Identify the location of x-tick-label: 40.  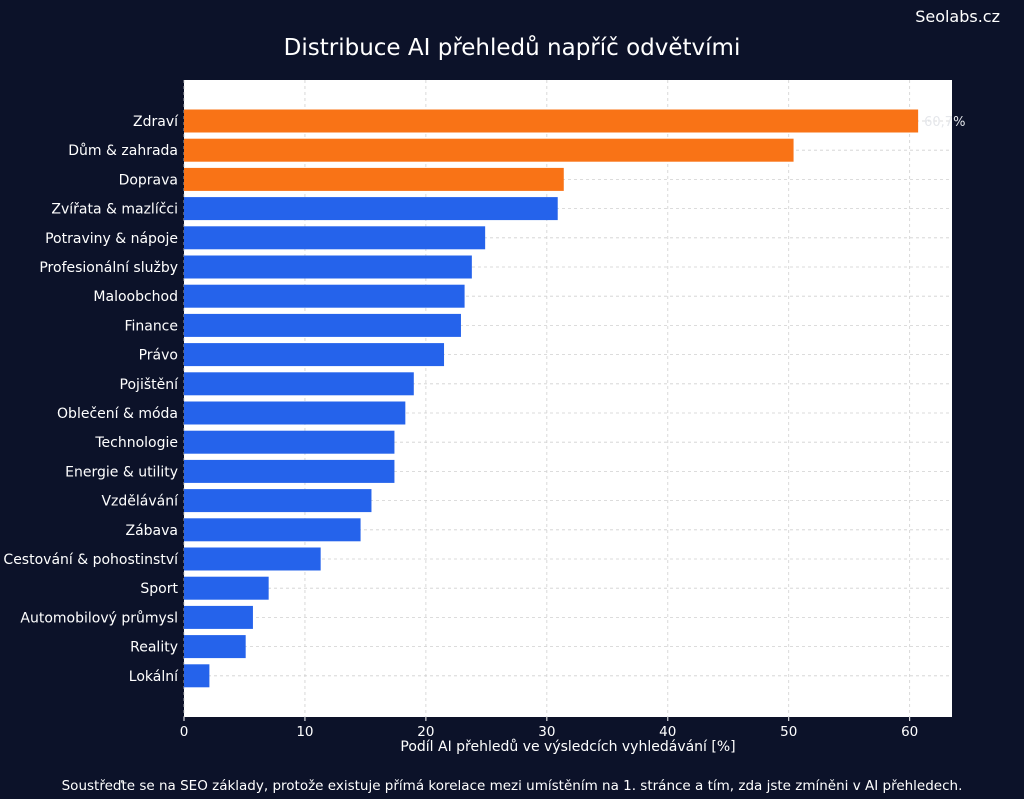
(667, 732).